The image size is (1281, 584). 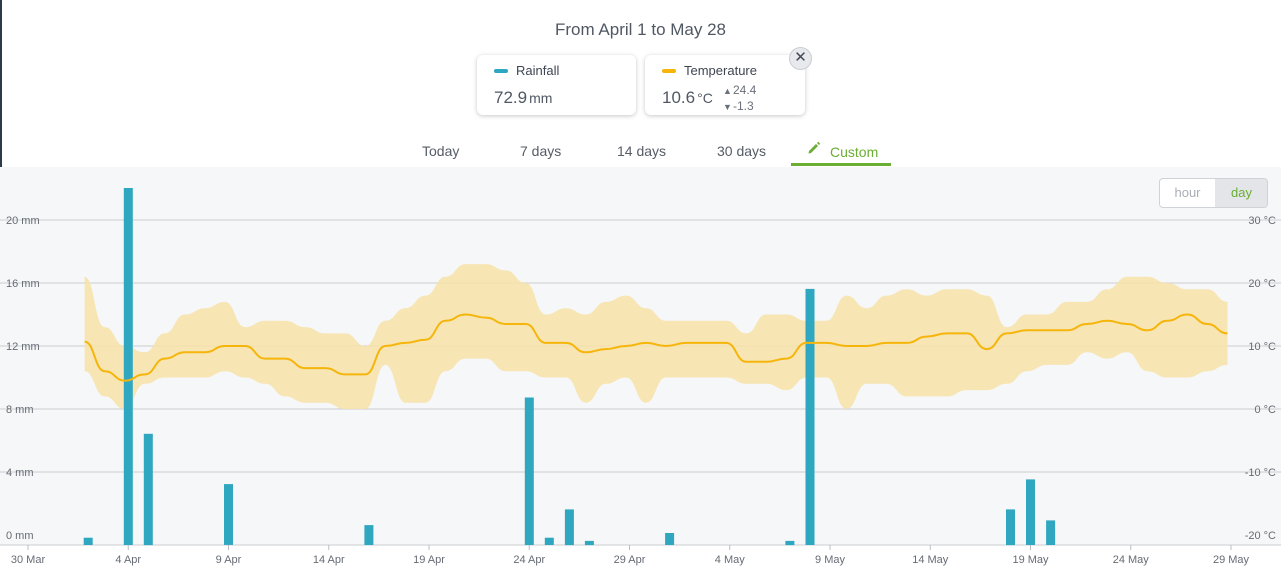 I want to click on x-tick-label: 9 May, so click(x=830, y=560).